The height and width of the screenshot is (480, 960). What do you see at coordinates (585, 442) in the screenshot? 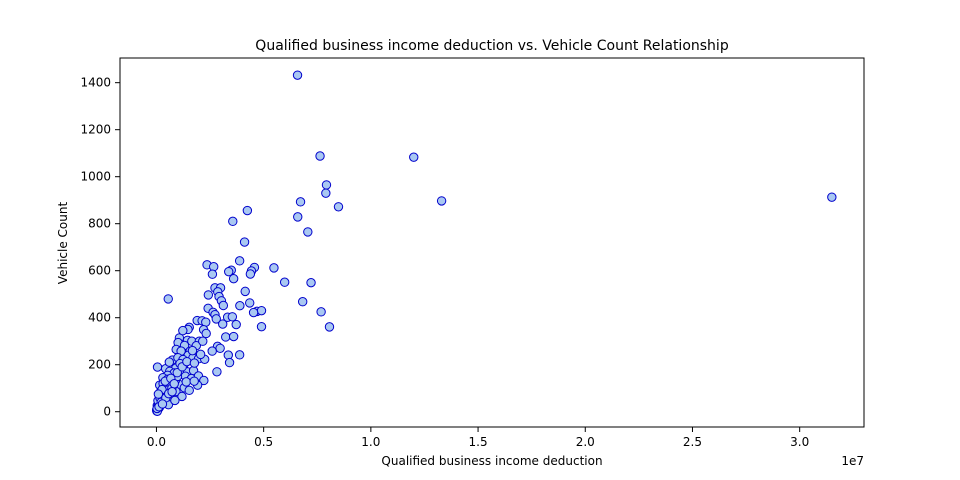
I see `x-tick-label: 2.0` at bounding box center [585, 442].